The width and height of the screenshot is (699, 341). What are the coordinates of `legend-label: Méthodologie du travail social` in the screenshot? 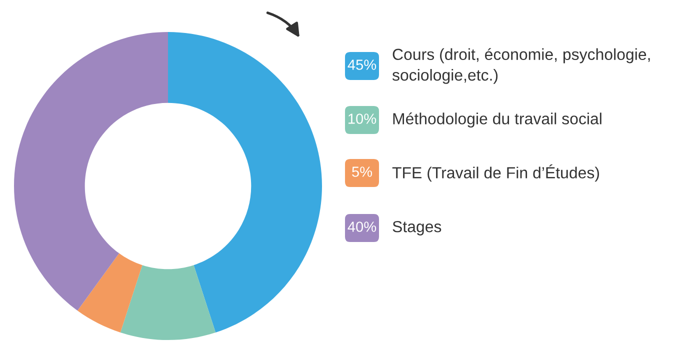 It's located at (497, 120).